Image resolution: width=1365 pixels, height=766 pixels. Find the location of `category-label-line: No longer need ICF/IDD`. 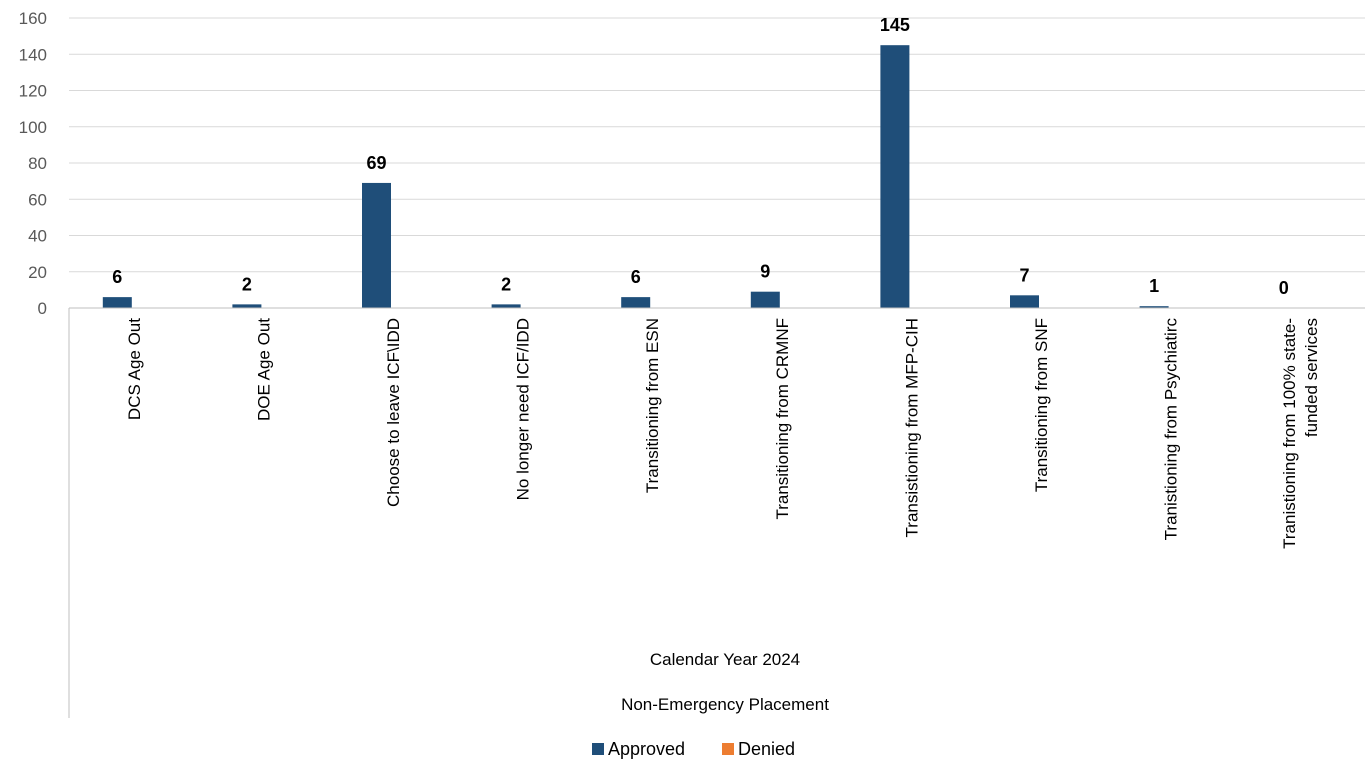

category-label-line: No longer need ICF/IDD is located at coordinates (523, 409).